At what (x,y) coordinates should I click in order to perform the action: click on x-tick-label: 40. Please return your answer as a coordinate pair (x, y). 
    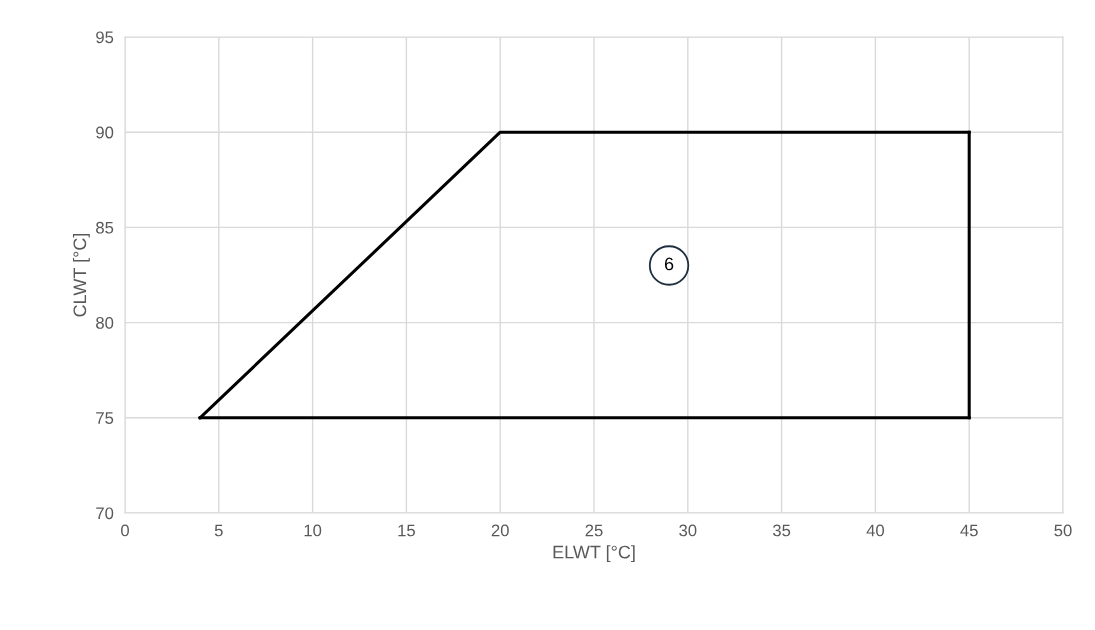
    Looking at the image, I should click on (875, 530).